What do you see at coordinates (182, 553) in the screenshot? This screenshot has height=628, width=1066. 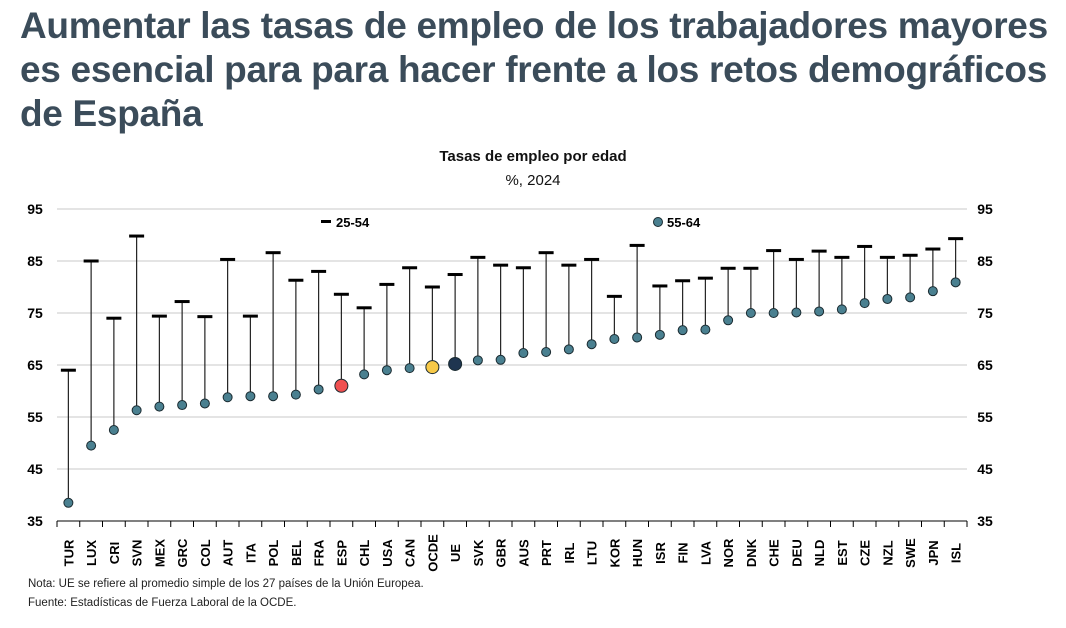 I see `x-tick-label: GRC` at bounding box center [182, 553].